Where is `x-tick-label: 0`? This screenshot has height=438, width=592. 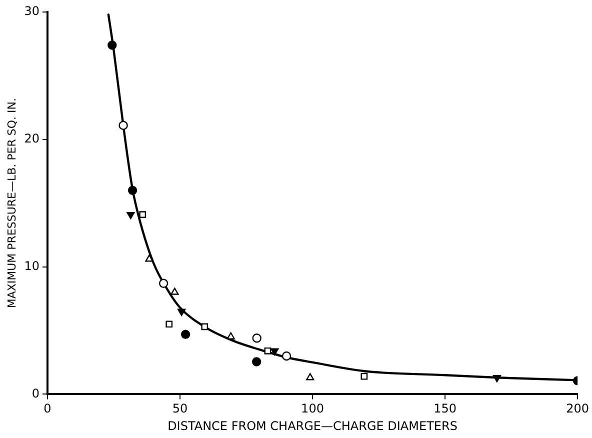
x-tick-label: 0 is located at coordinates (48, 409).